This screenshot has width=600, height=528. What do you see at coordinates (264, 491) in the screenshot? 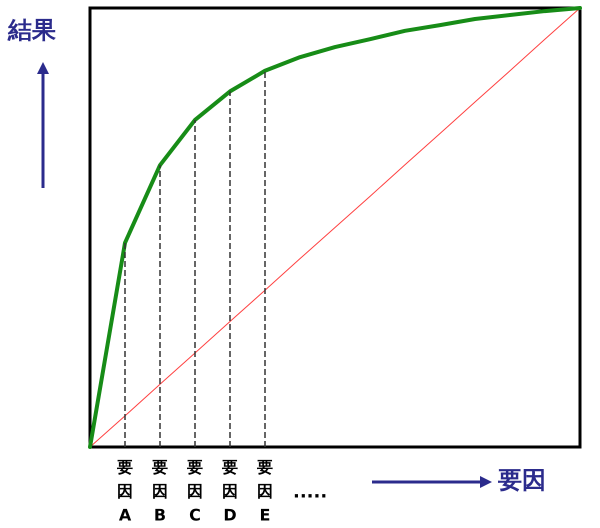
I see `x-tick-label: 要因E` at bounding box center [264, 491].